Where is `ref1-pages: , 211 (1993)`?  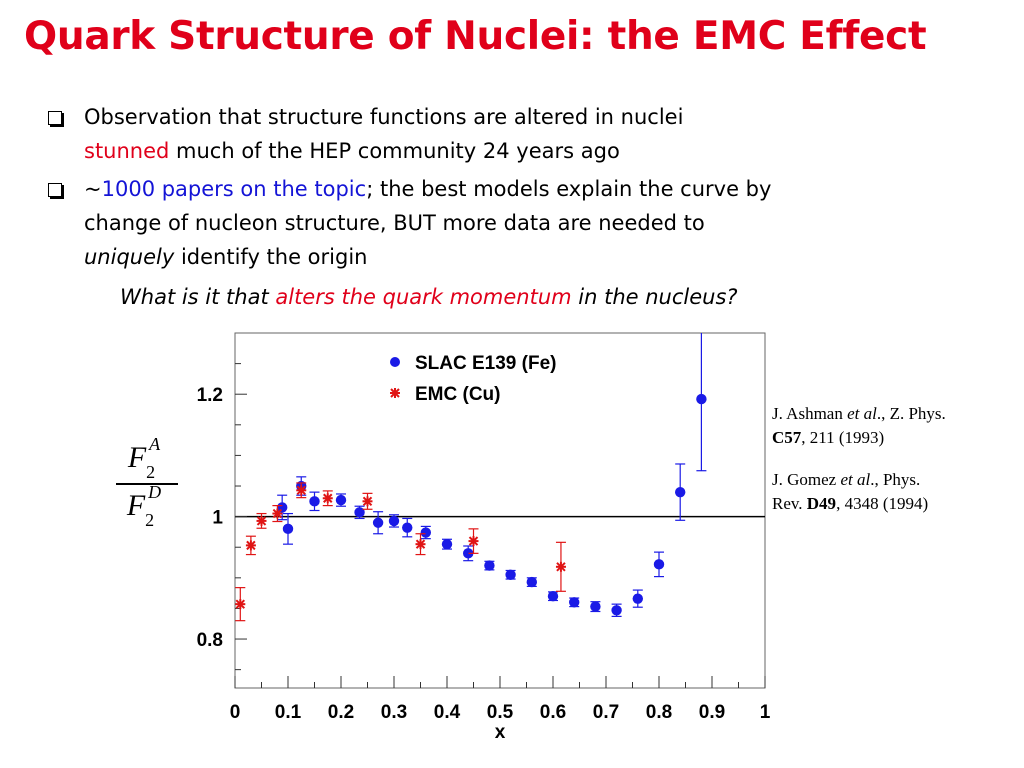
ref1-pages: , 211 (1993) is located at coordinates (843, 437).